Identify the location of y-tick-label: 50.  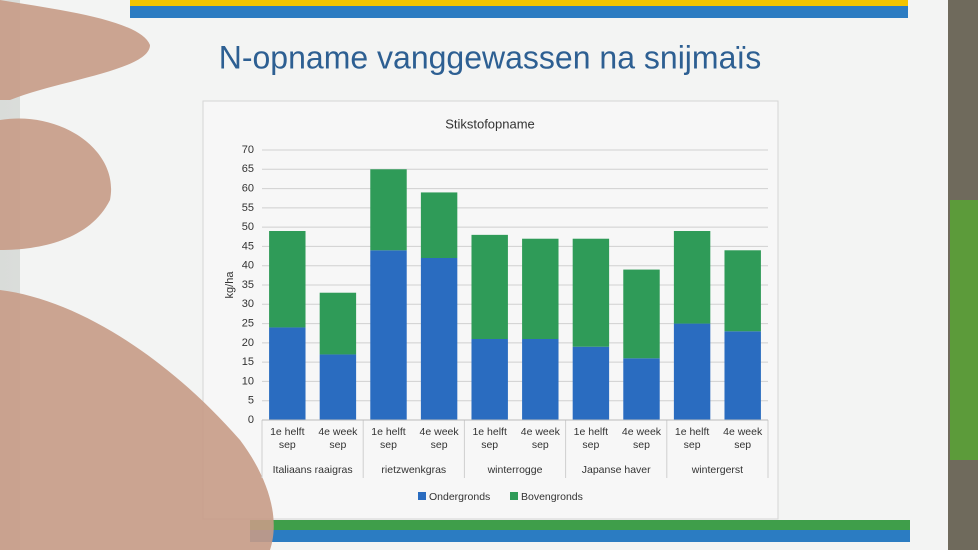
(248, 227).